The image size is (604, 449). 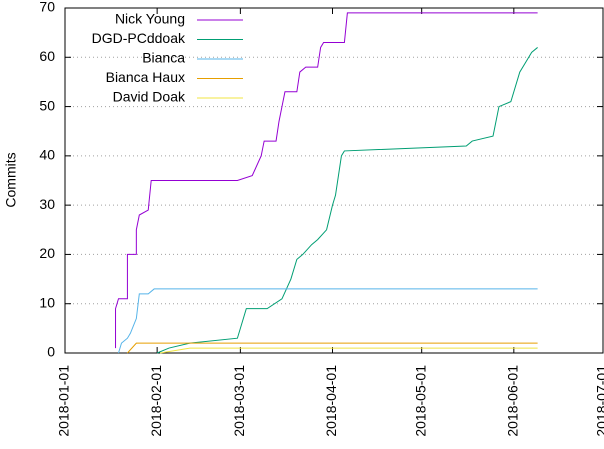 What do you see at coordinates (513, 401) in the screenshot?
I see `x-tick-label: 2018-06-01` at bounding box center [513, 401].